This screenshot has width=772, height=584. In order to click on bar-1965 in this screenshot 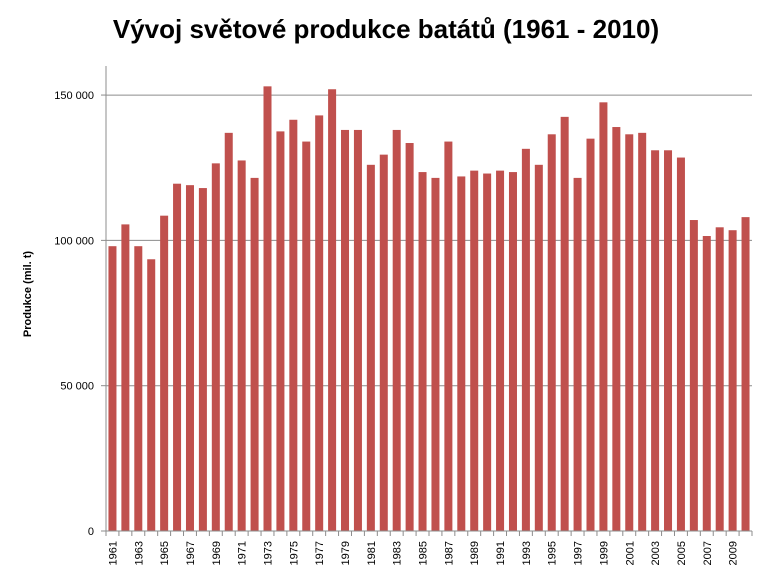, I will do `click(164, 373)`.